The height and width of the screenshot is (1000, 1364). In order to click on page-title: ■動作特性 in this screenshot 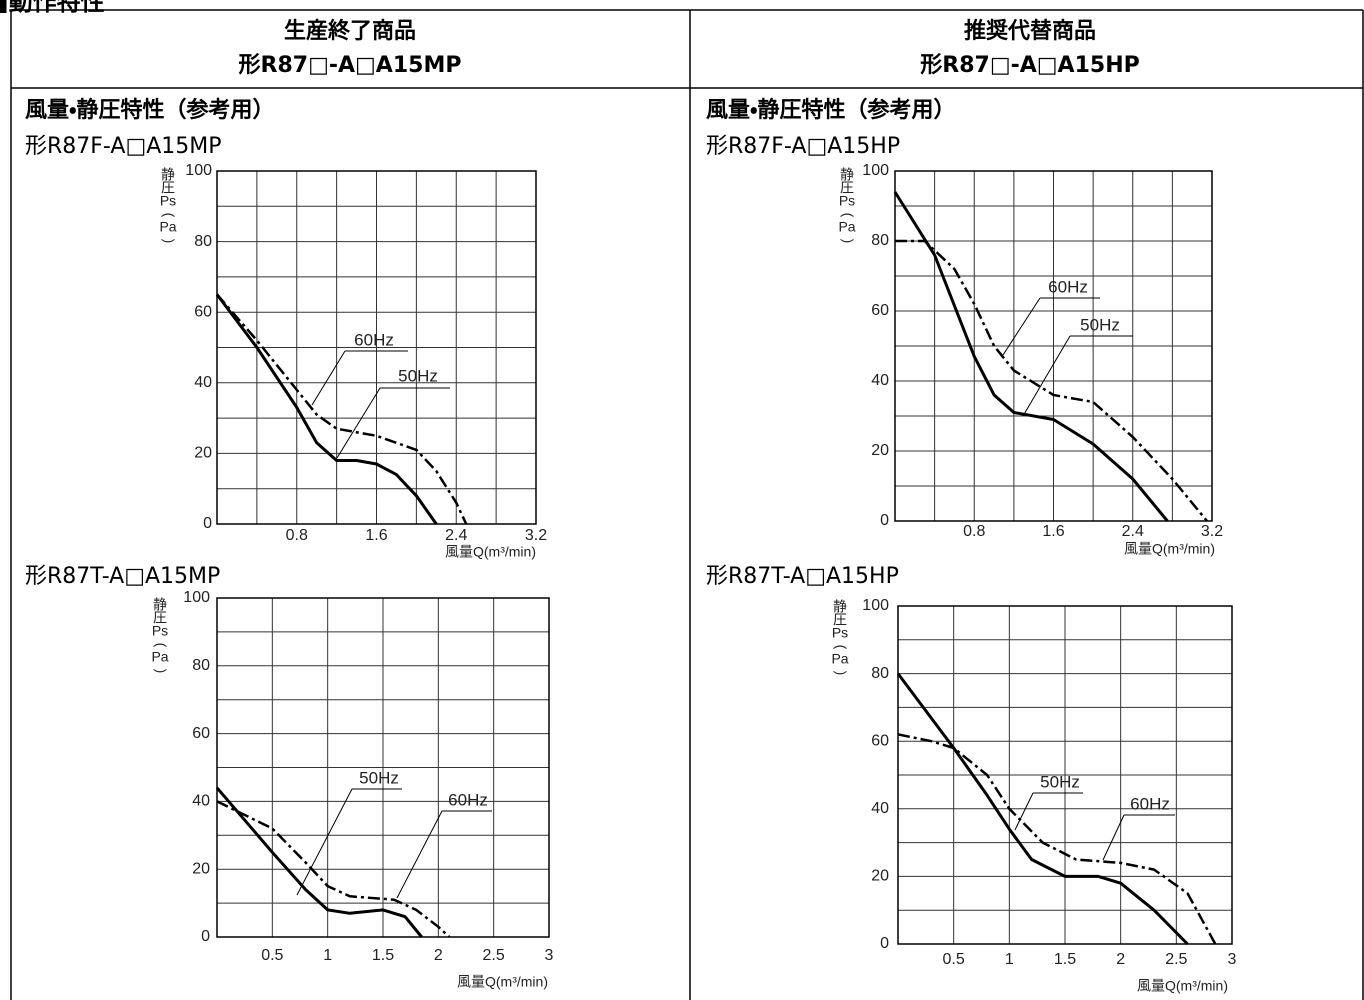, I will do `click(52, 8)`.